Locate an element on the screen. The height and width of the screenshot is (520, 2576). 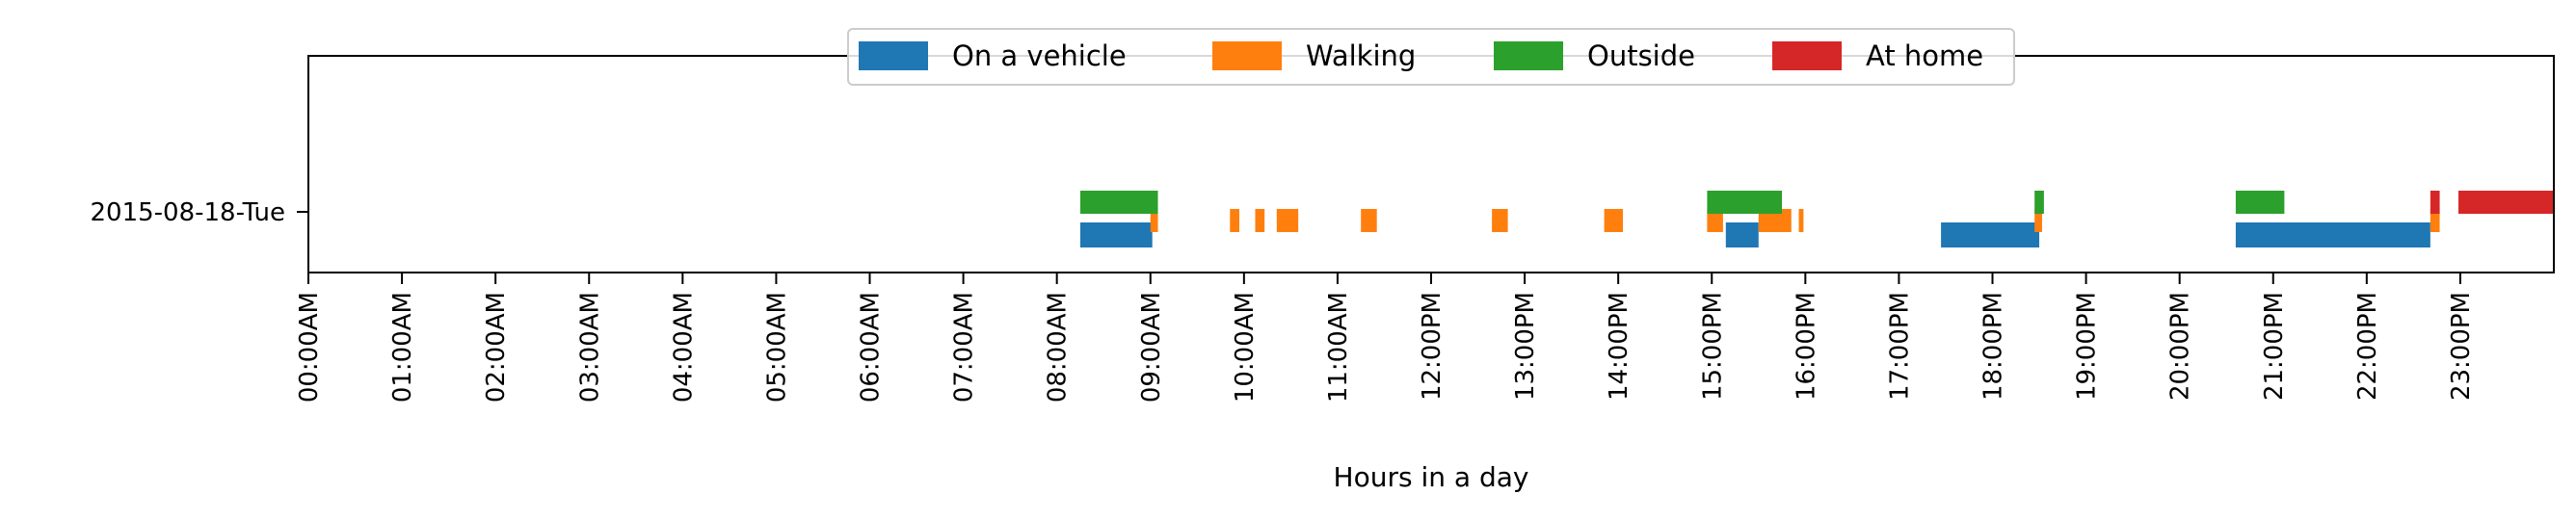
x-tick-label: 18:00PM is located at coordinates (1994, 346).